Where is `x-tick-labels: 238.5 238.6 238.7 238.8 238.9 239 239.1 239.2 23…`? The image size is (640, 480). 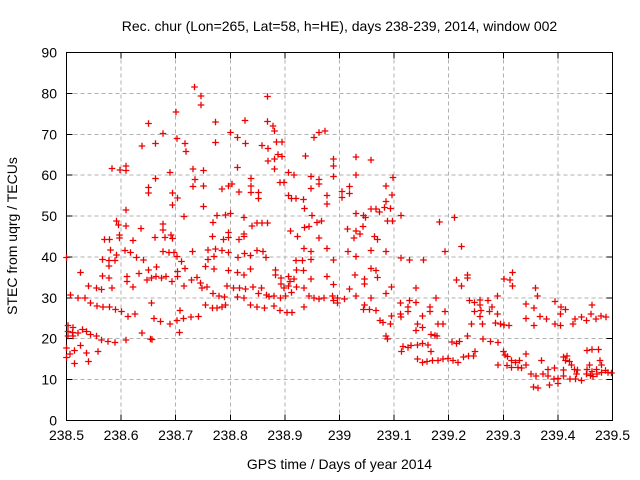 x-tick-labels: 238.5 238.6 238.7 238.8 238.9 239 239.1 239.2 23… is located at coordinates (339, 435).